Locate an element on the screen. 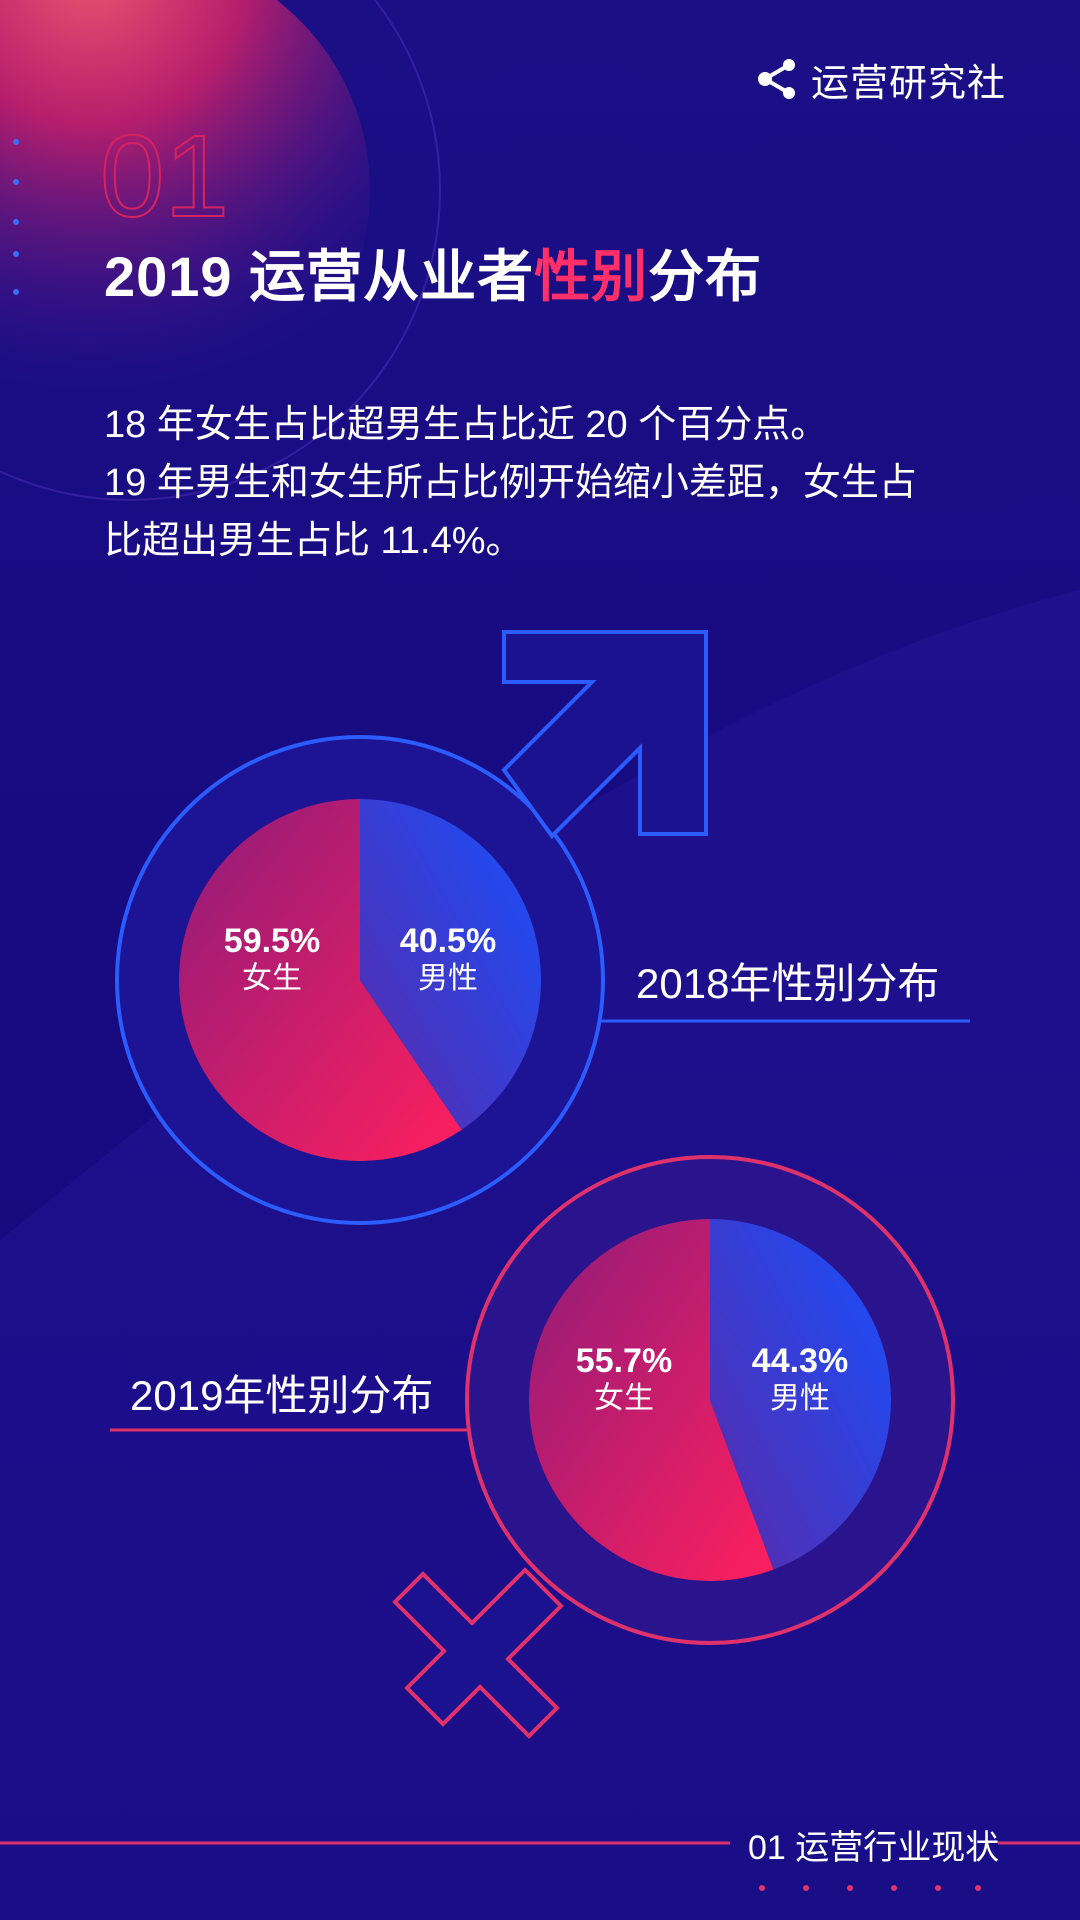 The width and height of the screenshot is (1080, 1920). title-before: 2019 运营从业者 is located at coordinates (319, 276).